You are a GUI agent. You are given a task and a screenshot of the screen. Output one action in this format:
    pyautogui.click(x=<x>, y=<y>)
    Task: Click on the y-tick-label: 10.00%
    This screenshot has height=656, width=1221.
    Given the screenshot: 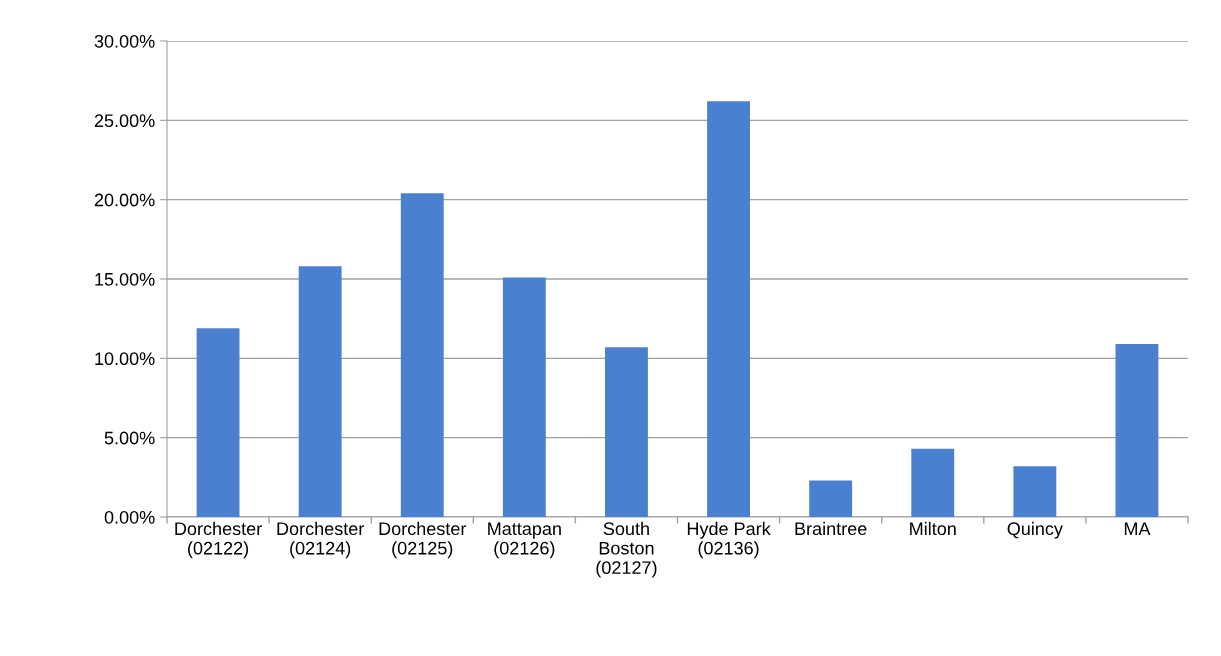 What is the action you would take?
    pyautogui.click(x=125, y=359)
    